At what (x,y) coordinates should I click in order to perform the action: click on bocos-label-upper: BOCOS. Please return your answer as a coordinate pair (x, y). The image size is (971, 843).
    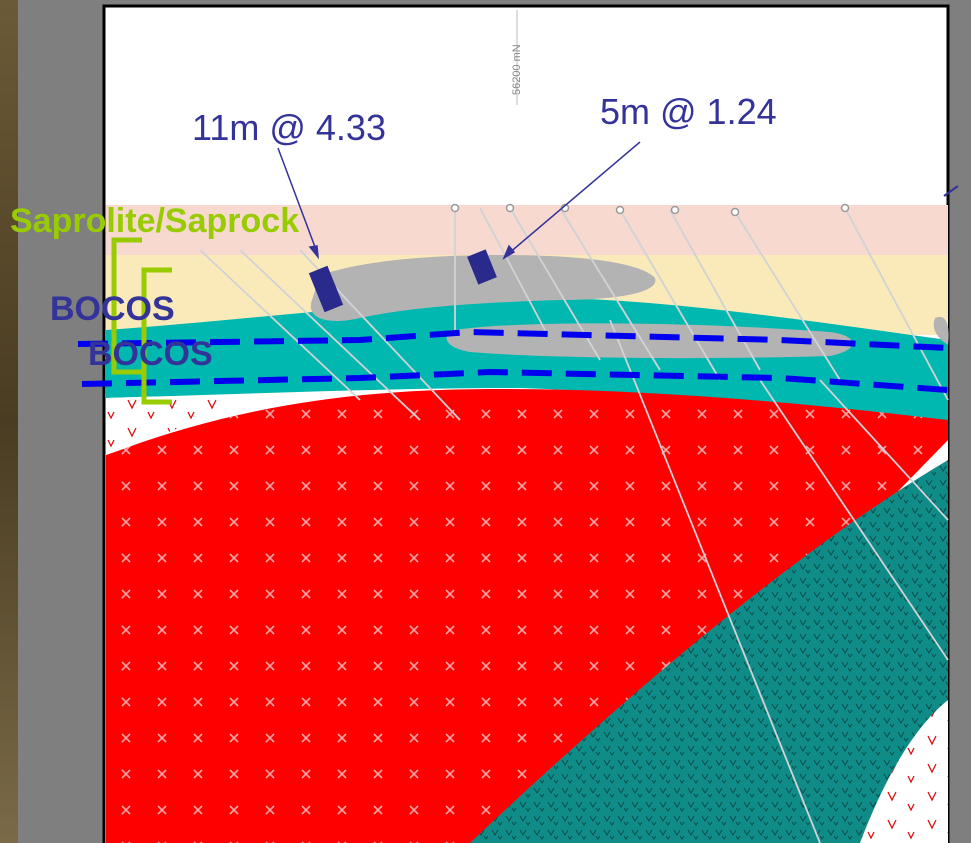
    Looking at the image, I should click on (112, 309).